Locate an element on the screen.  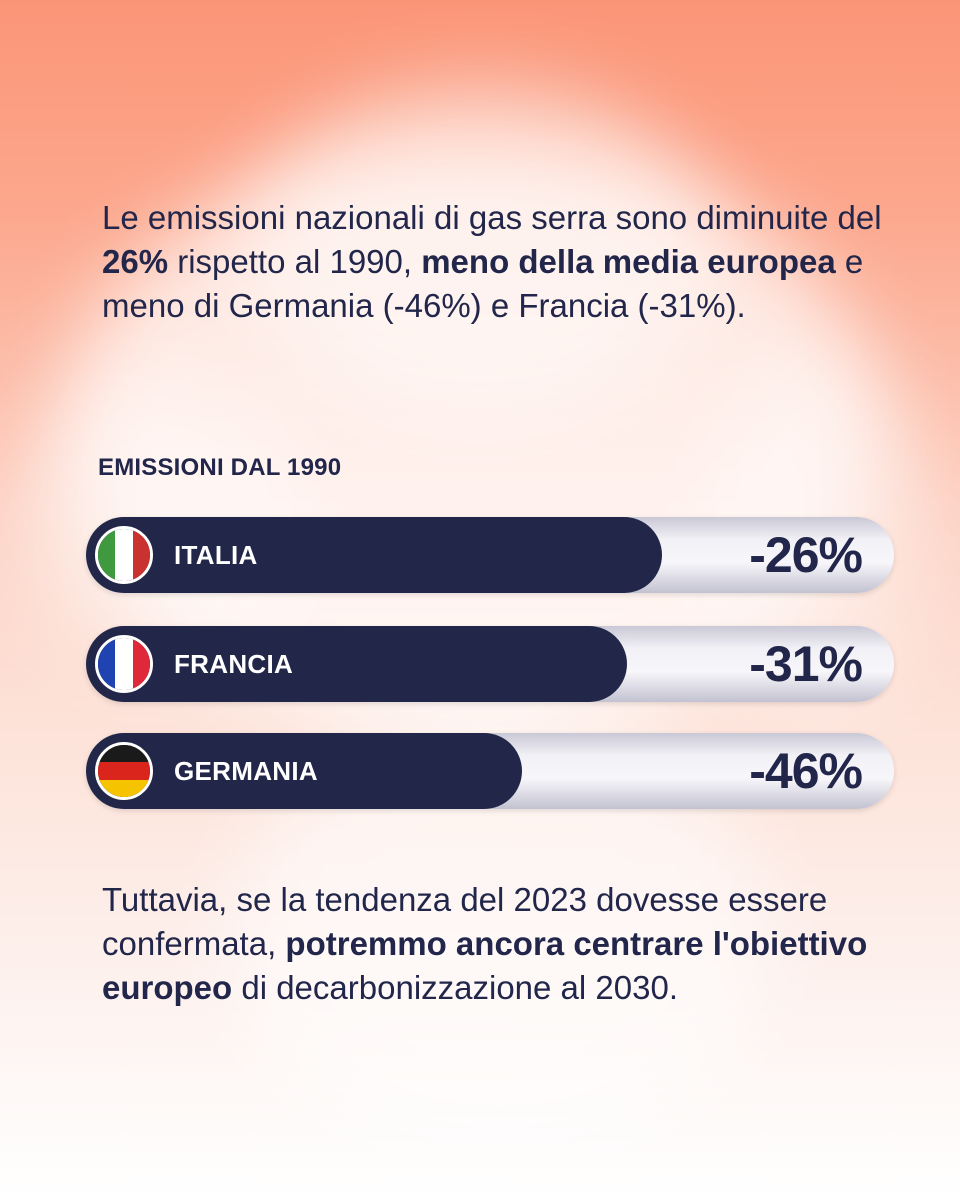
bar-label: ITALIA is located at coordinates (216, 555).